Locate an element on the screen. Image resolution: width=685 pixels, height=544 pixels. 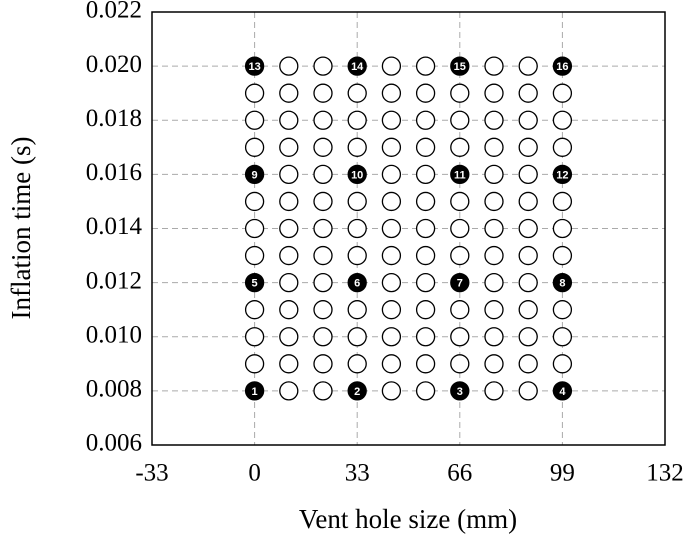
point-label: 13 is located at coordinates (254, 67).